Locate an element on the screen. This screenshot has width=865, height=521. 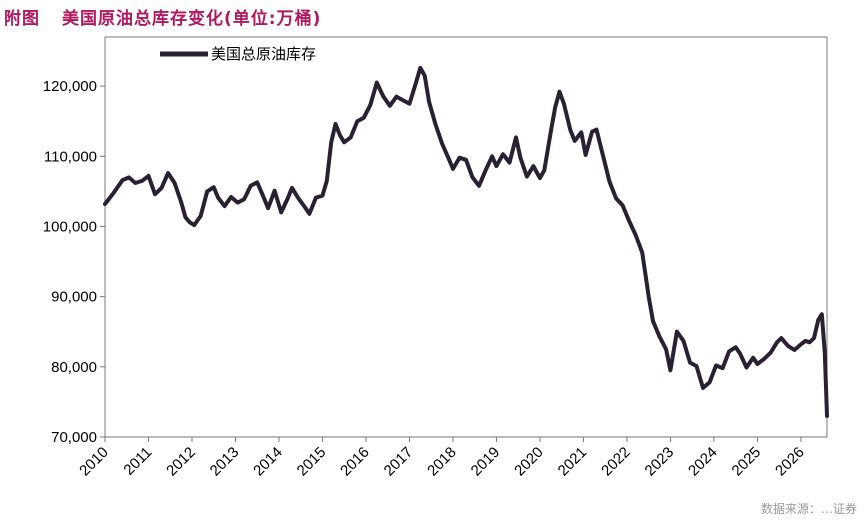
x-tick-label: 2010 is located at coordinates (94, 462).